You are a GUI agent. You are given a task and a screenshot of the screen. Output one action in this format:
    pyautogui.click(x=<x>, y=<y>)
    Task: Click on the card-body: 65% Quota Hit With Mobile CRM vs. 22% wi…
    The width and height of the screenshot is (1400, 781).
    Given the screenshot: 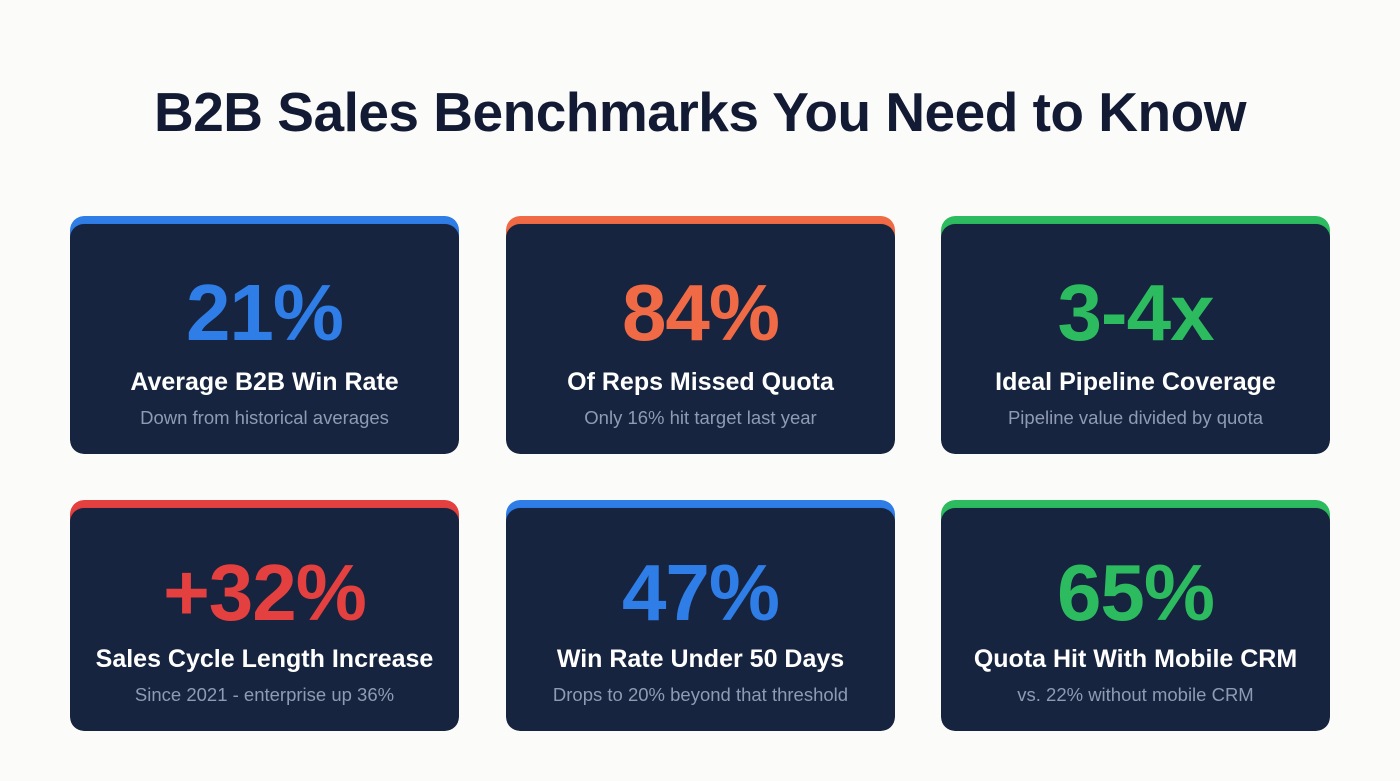 What is the action you would take?
    pyautogui.click(x=1135, y=619)
    